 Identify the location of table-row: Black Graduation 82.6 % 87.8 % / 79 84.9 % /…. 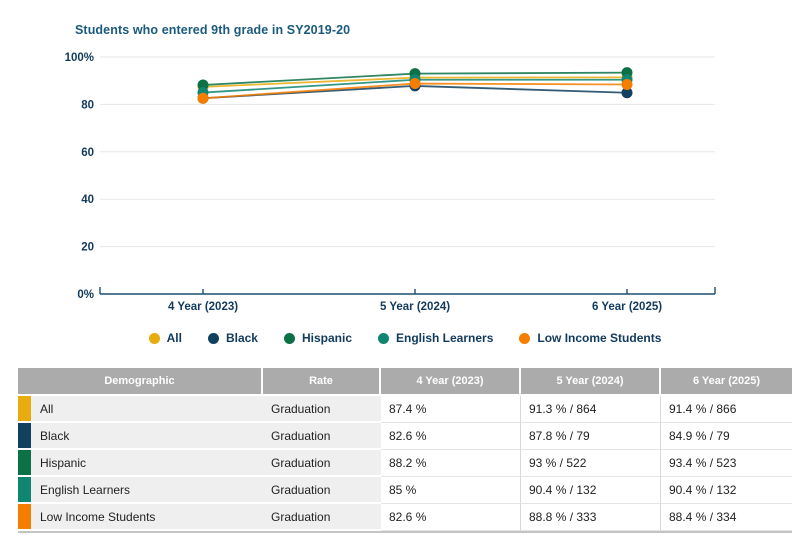
(405, 436).